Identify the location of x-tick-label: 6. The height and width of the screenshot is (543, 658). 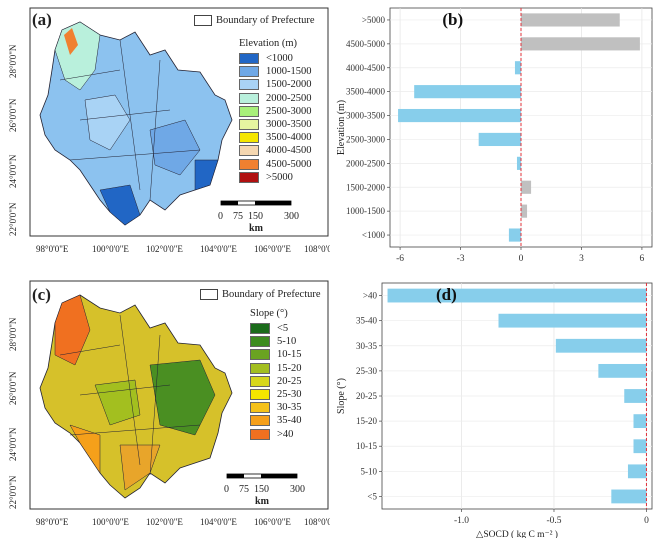
(642, 259).